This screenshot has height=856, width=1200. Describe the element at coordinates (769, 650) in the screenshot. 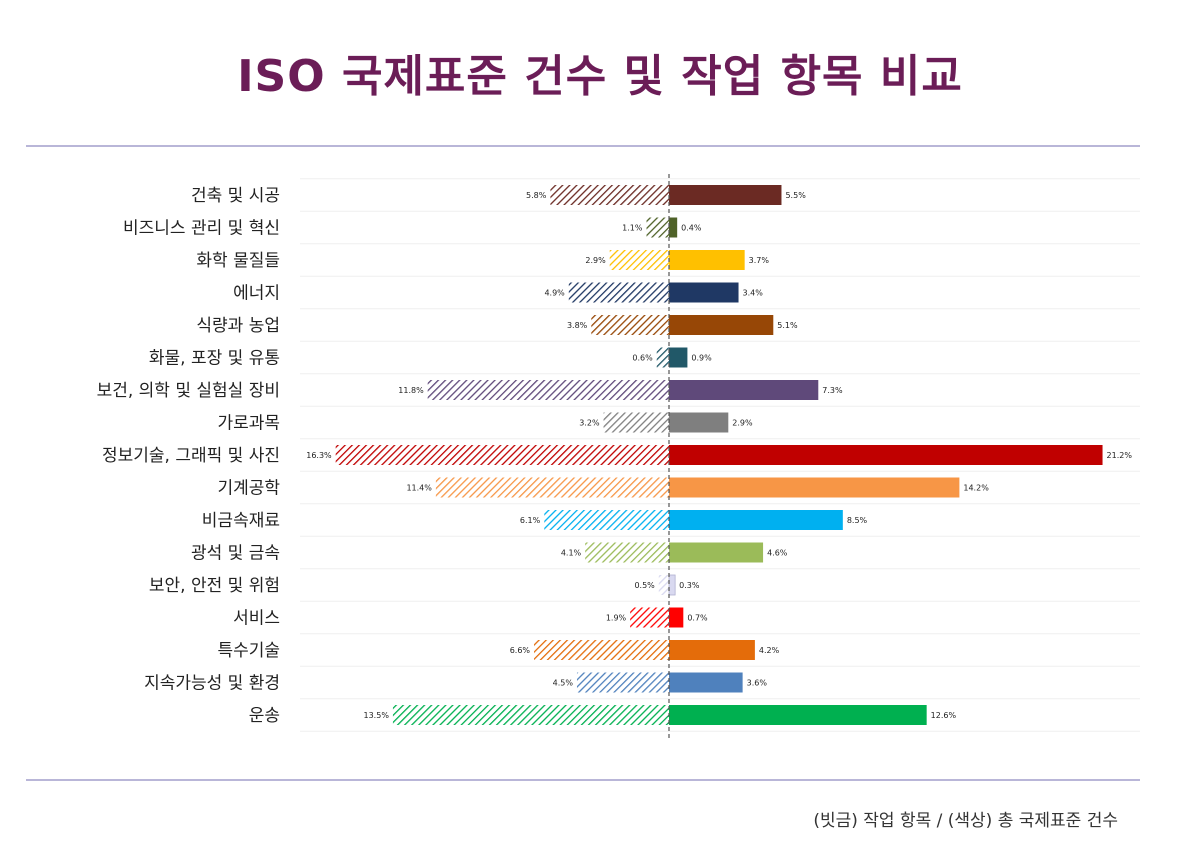

I see `solid-value-label: 4.2%` at that location.